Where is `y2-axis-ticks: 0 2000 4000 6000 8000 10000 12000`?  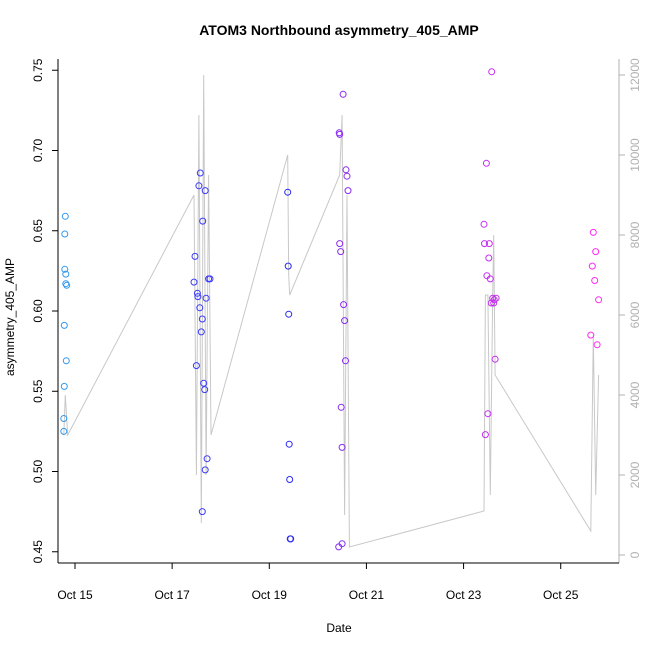
y2-axis-ticks: 0 2000 4000 6000 8000 10000 12000 is located at coordinates (630, 308).